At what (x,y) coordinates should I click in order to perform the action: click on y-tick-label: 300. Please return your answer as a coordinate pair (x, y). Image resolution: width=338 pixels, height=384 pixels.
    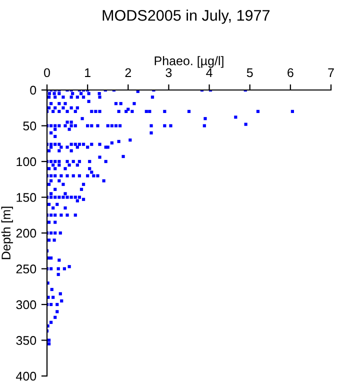
    Looking at the image, I should click on (26, 305).